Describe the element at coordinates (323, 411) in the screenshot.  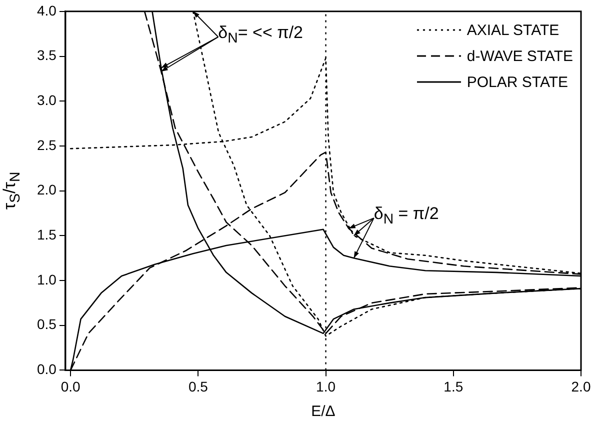
I see `x-axis-title: E/Δ` at that location.